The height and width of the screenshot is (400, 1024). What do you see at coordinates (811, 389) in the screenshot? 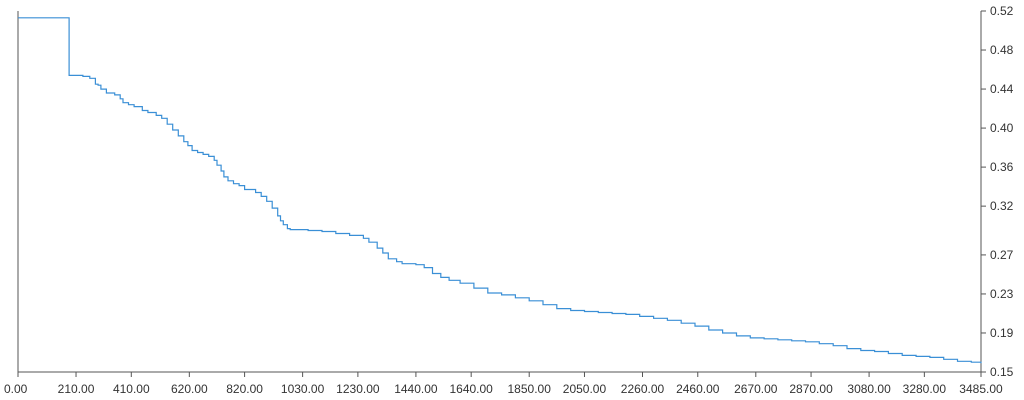
I see `x-tick-label: 2870.00` at bounding box center [811, 389].